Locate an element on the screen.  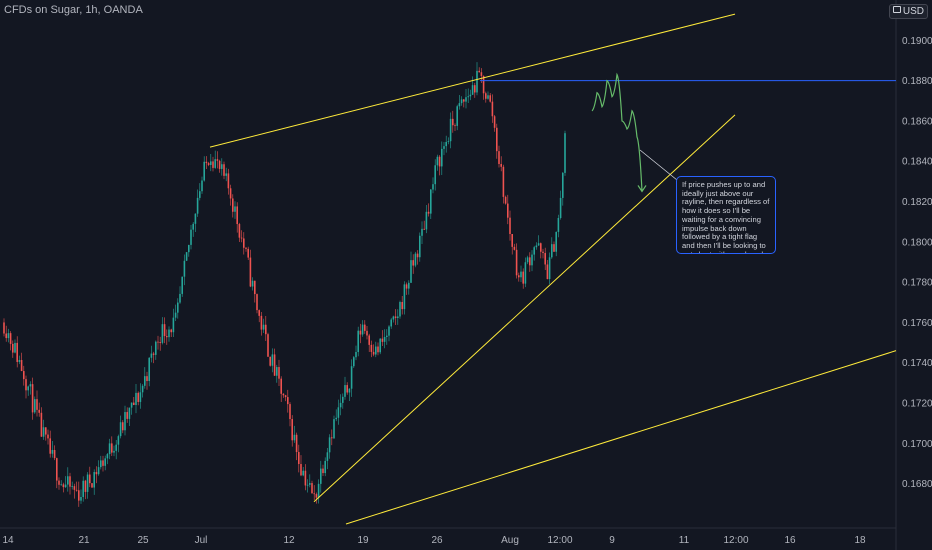
time-tick-label: 14 is located at coordinates (8, 540).